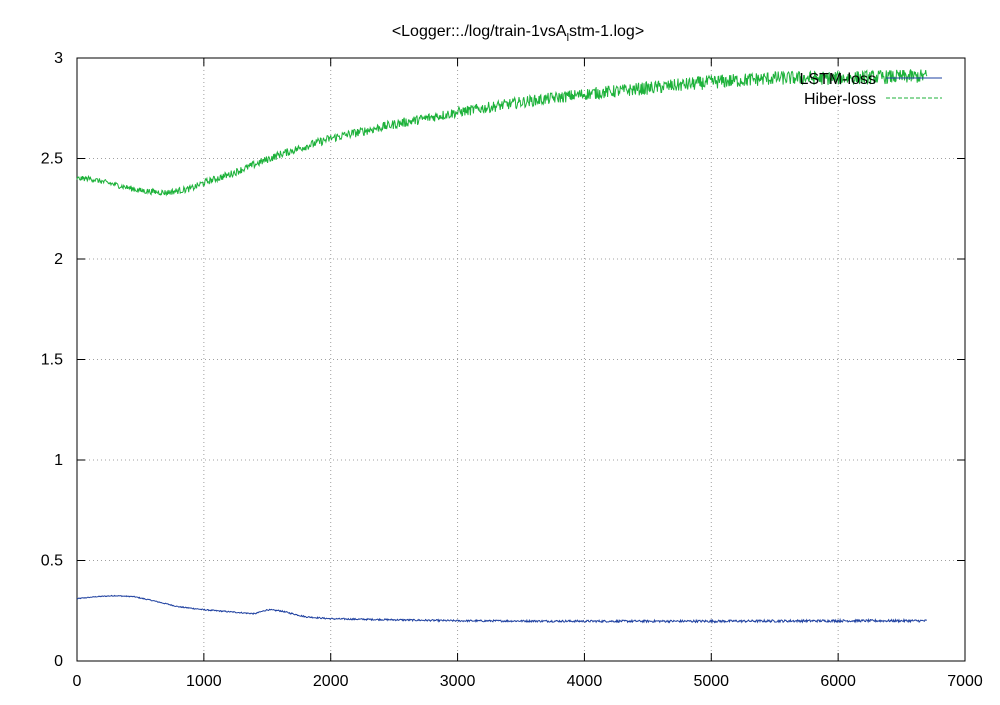 The width and height of the screenshot is (1000, 705). I want to click on legend-label: LSTM-loss, so click(838, 79).